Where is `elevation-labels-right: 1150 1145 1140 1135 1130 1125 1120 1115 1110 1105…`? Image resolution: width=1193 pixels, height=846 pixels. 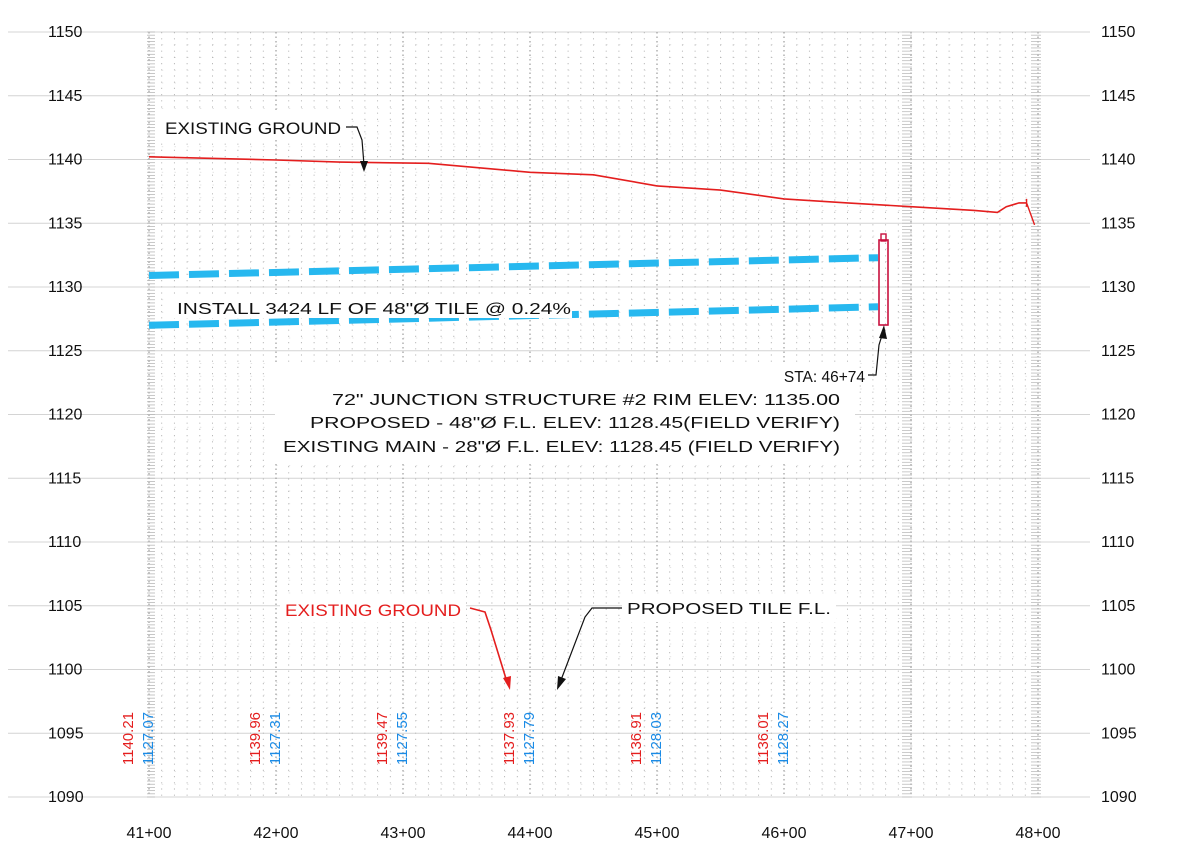
elevation-labels-right: 1150 1145 1140 1135 1130 1125 1120 1115 1110 1105… is located at coordinates (1119, 415).